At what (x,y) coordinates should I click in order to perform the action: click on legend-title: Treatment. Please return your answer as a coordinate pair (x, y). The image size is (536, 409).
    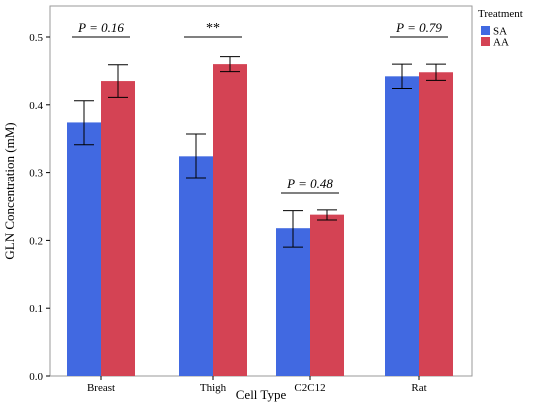
    Looking at the image, I should click on (500, 14).